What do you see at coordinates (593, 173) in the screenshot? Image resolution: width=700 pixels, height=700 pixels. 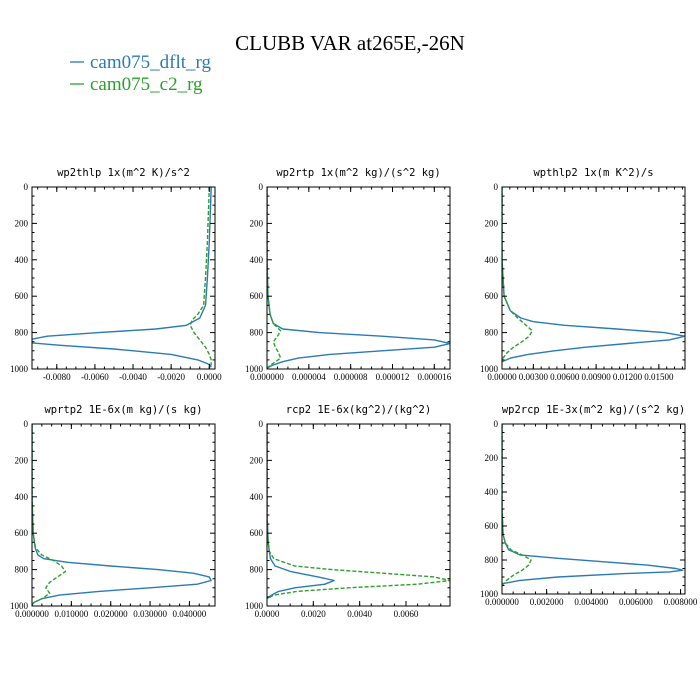 I see `panel-title: wpthlp2 1x(m K^2)/s` at bounding box center [593, 173].